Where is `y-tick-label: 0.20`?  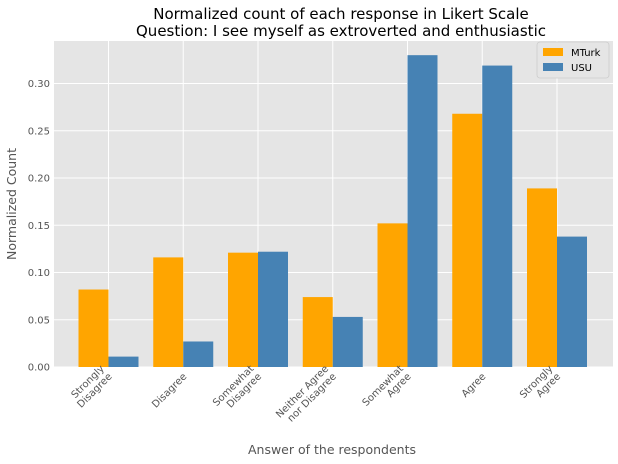
y-tick-label: 0.20 is located at coordinates (39, 179).